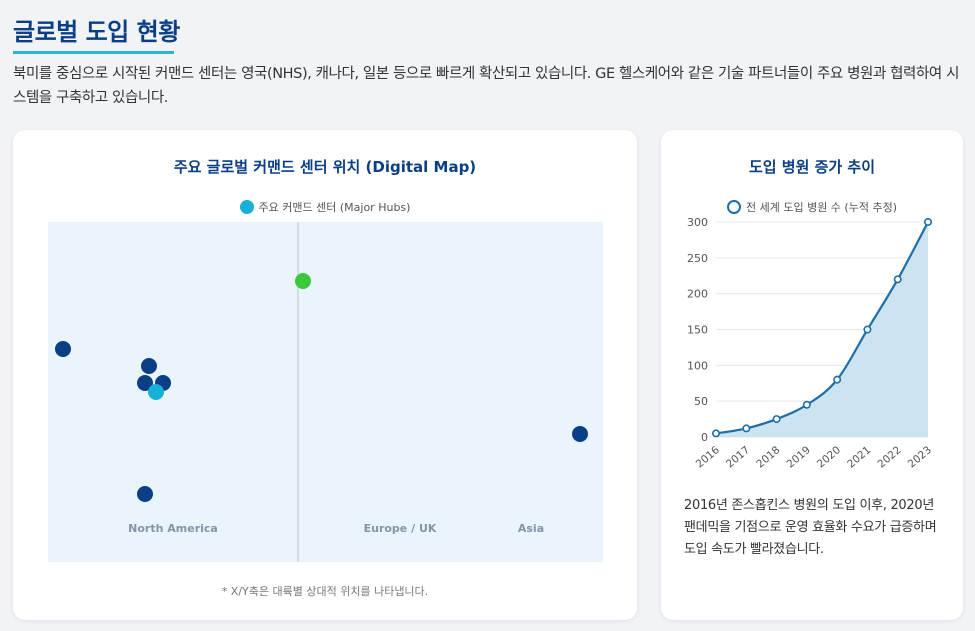  What do you see at coordinates (697, 222) in the screenshot?
I see `y-tick-label: 300` at bounding box center [697, 222].